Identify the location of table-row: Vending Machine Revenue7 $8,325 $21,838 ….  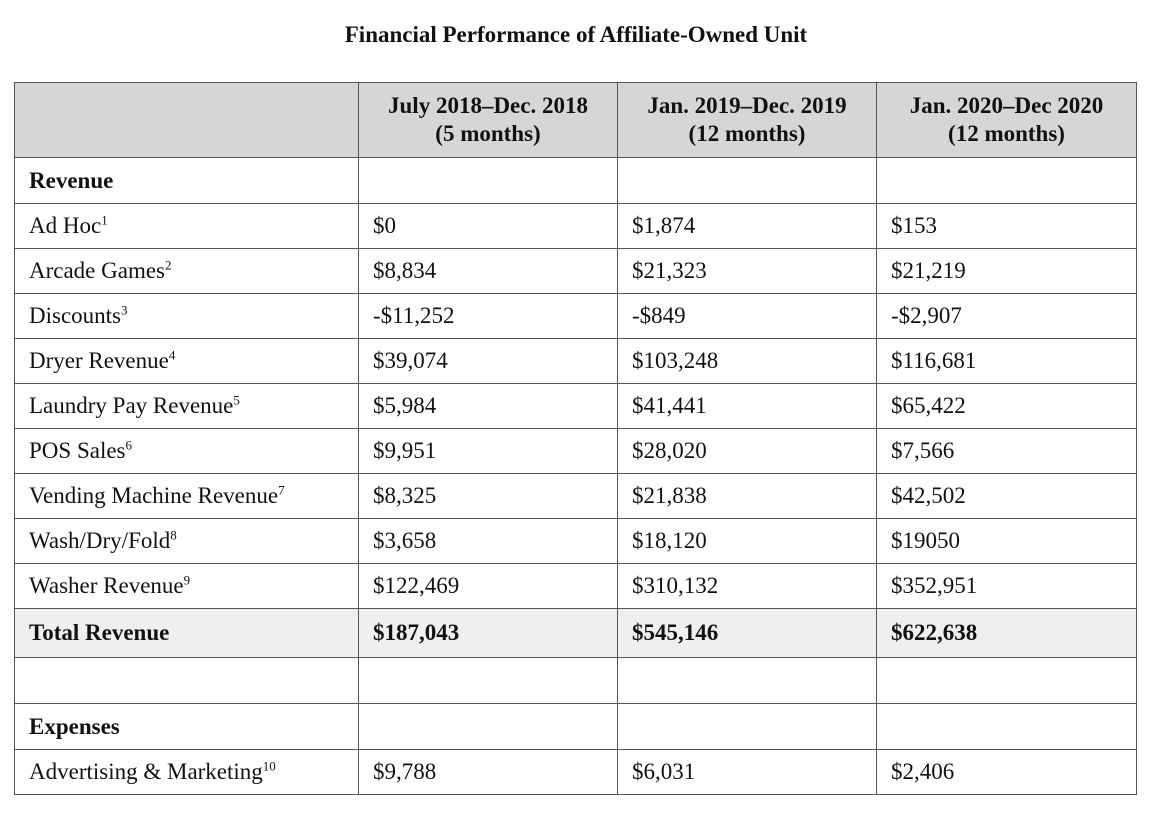
(575, 496).